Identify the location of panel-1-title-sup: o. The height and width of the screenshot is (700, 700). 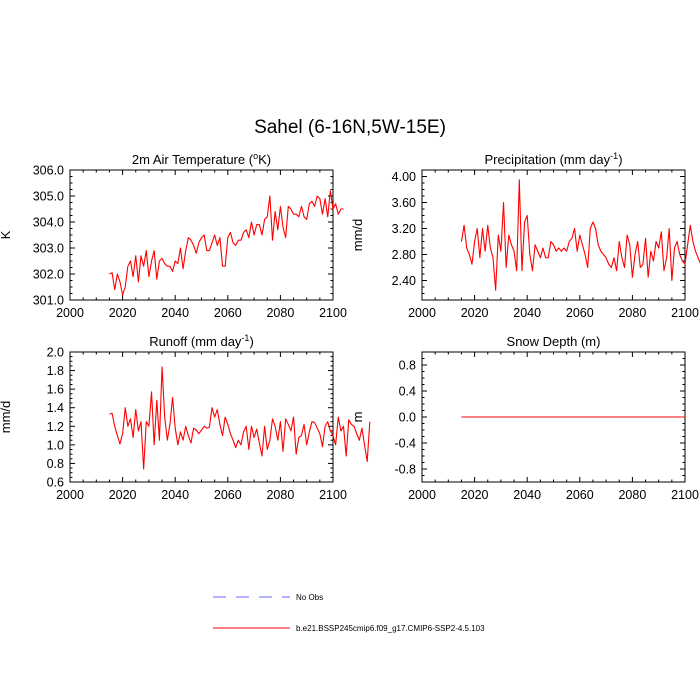
(255, 156).